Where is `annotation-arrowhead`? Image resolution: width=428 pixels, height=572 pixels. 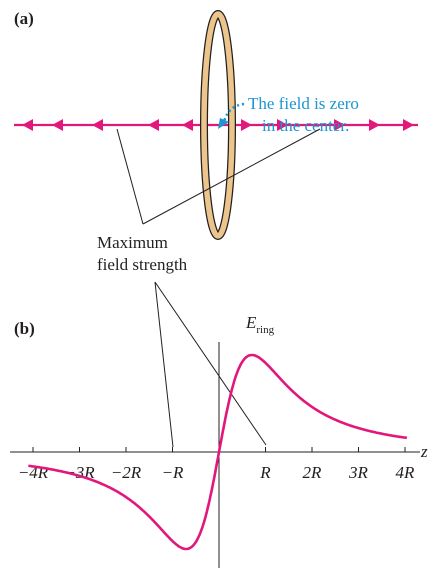
annotation-arrowhead is located at coordinates (223, 123).